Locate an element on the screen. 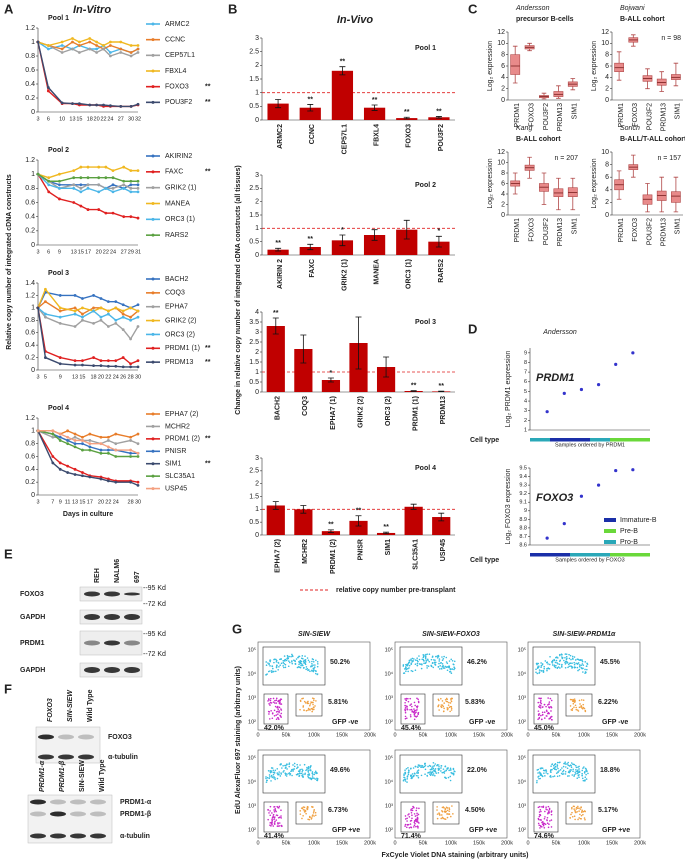 The width and height of the screenshot is (685, 862). error-bar is located at coordinates (342, 71).